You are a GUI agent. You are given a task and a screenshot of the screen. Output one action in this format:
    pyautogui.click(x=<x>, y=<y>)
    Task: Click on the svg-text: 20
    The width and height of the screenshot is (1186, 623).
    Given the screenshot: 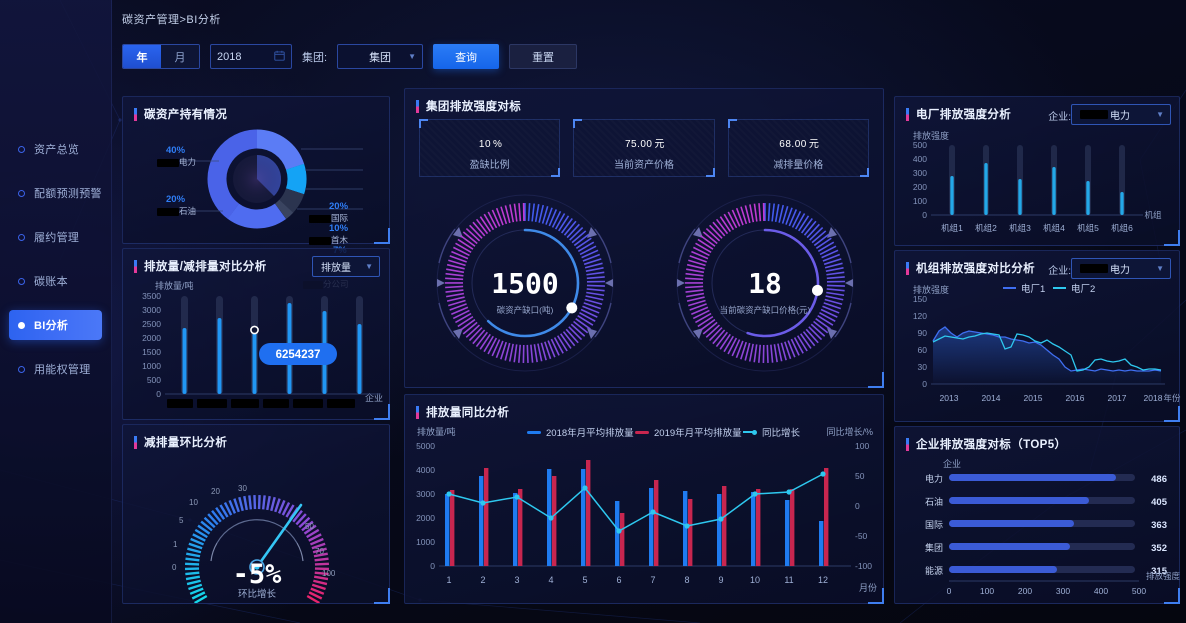 What is the action you would take?
    pyautogui.click(x=215, y=491)
    